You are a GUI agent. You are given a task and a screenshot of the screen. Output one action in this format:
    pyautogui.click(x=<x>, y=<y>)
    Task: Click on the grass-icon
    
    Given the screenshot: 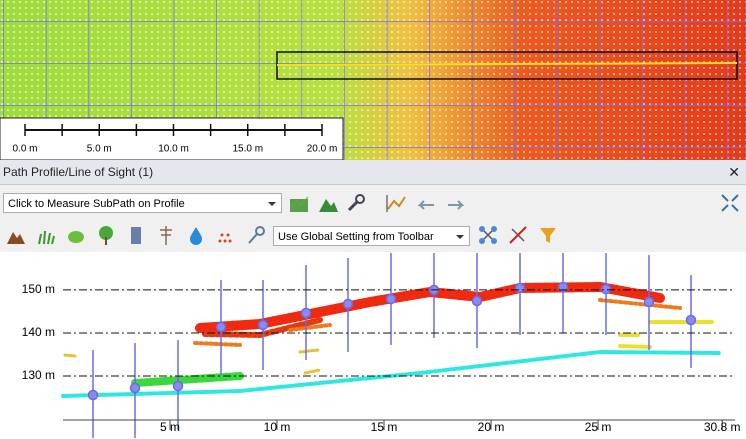 What is the action you would take?
    pyautogui.click(x=46, y=235)
    